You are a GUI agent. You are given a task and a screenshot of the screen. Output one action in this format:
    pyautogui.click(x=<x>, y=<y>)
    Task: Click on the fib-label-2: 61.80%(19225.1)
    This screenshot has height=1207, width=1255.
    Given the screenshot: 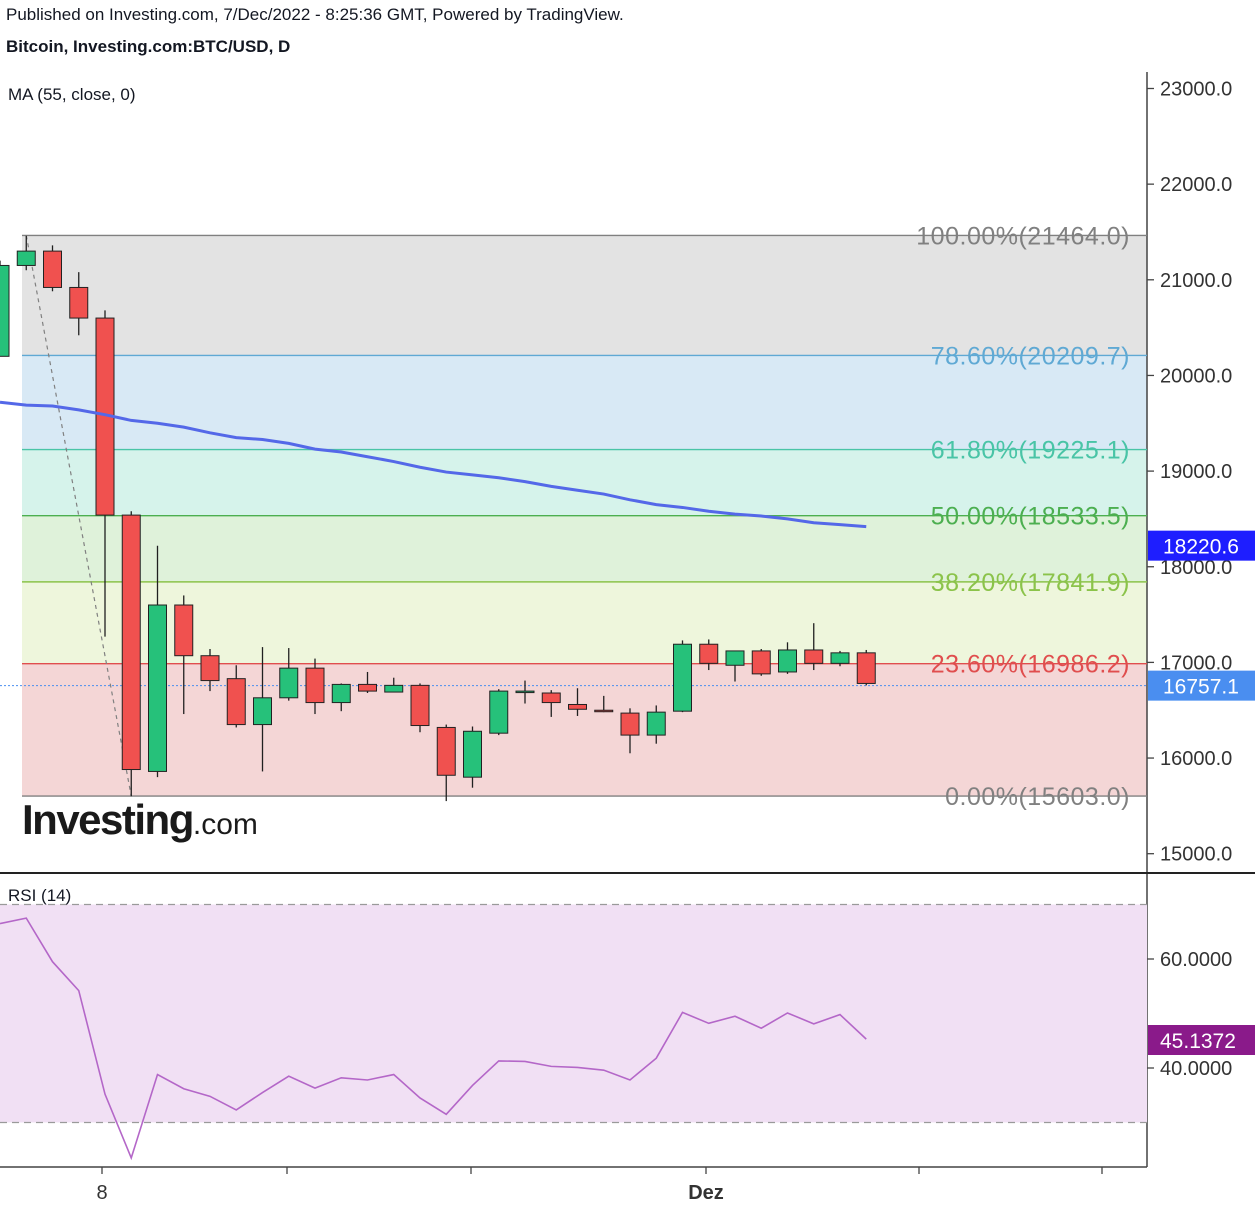 What is the action you would take?
    pyautogui.click(x=1030, y=451)
    